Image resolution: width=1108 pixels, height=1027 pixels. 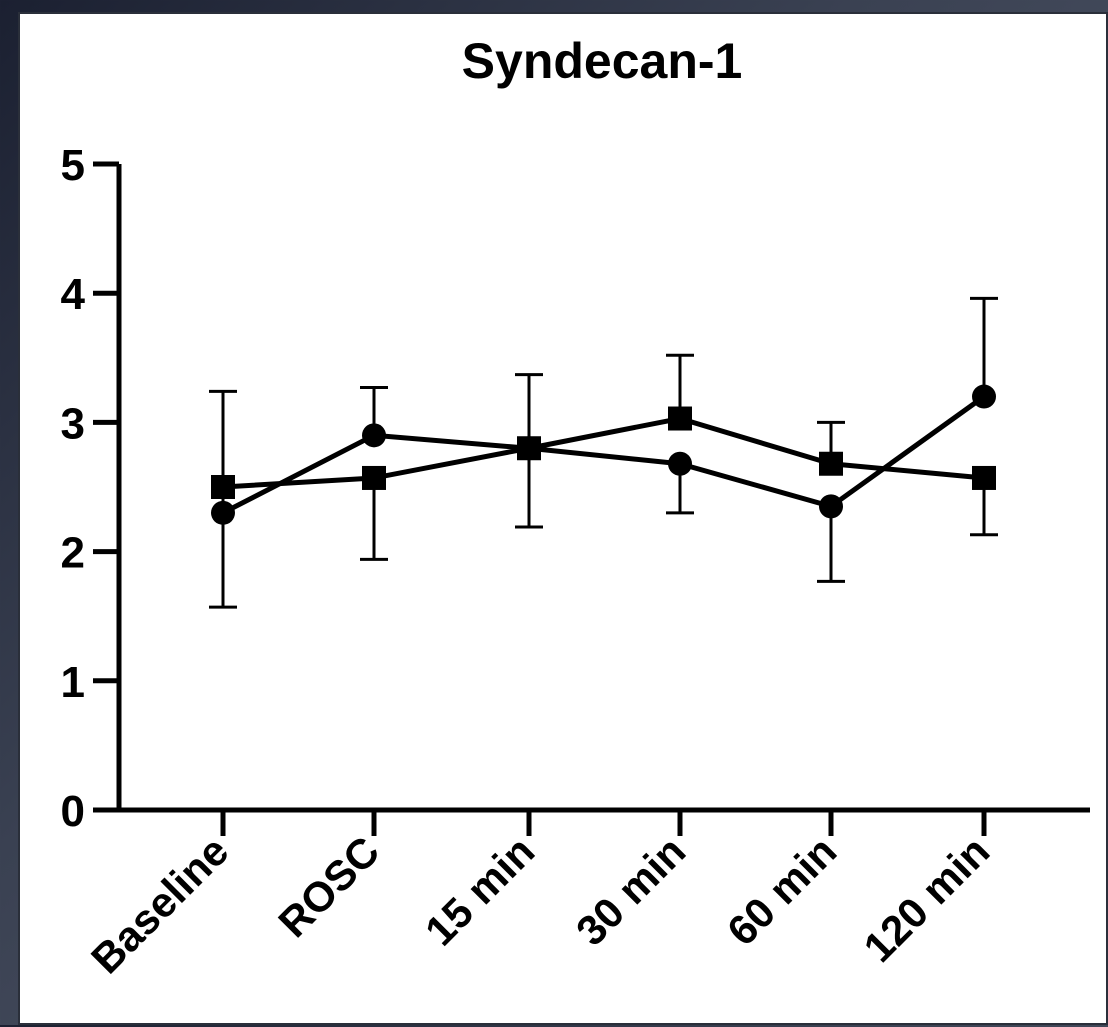 I want to click on x-tick-label: 120 min, so click(x=927, y=899).